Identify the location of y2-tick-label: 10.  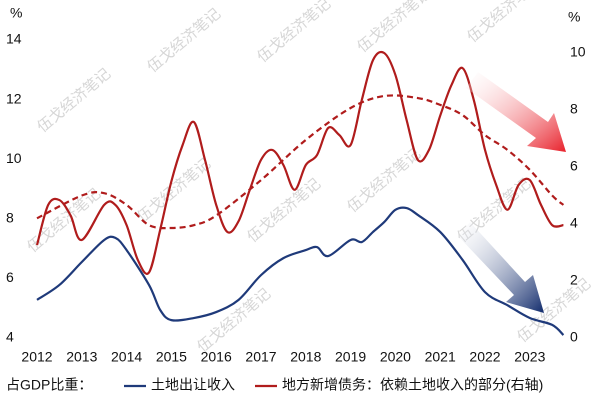
(578, 52).